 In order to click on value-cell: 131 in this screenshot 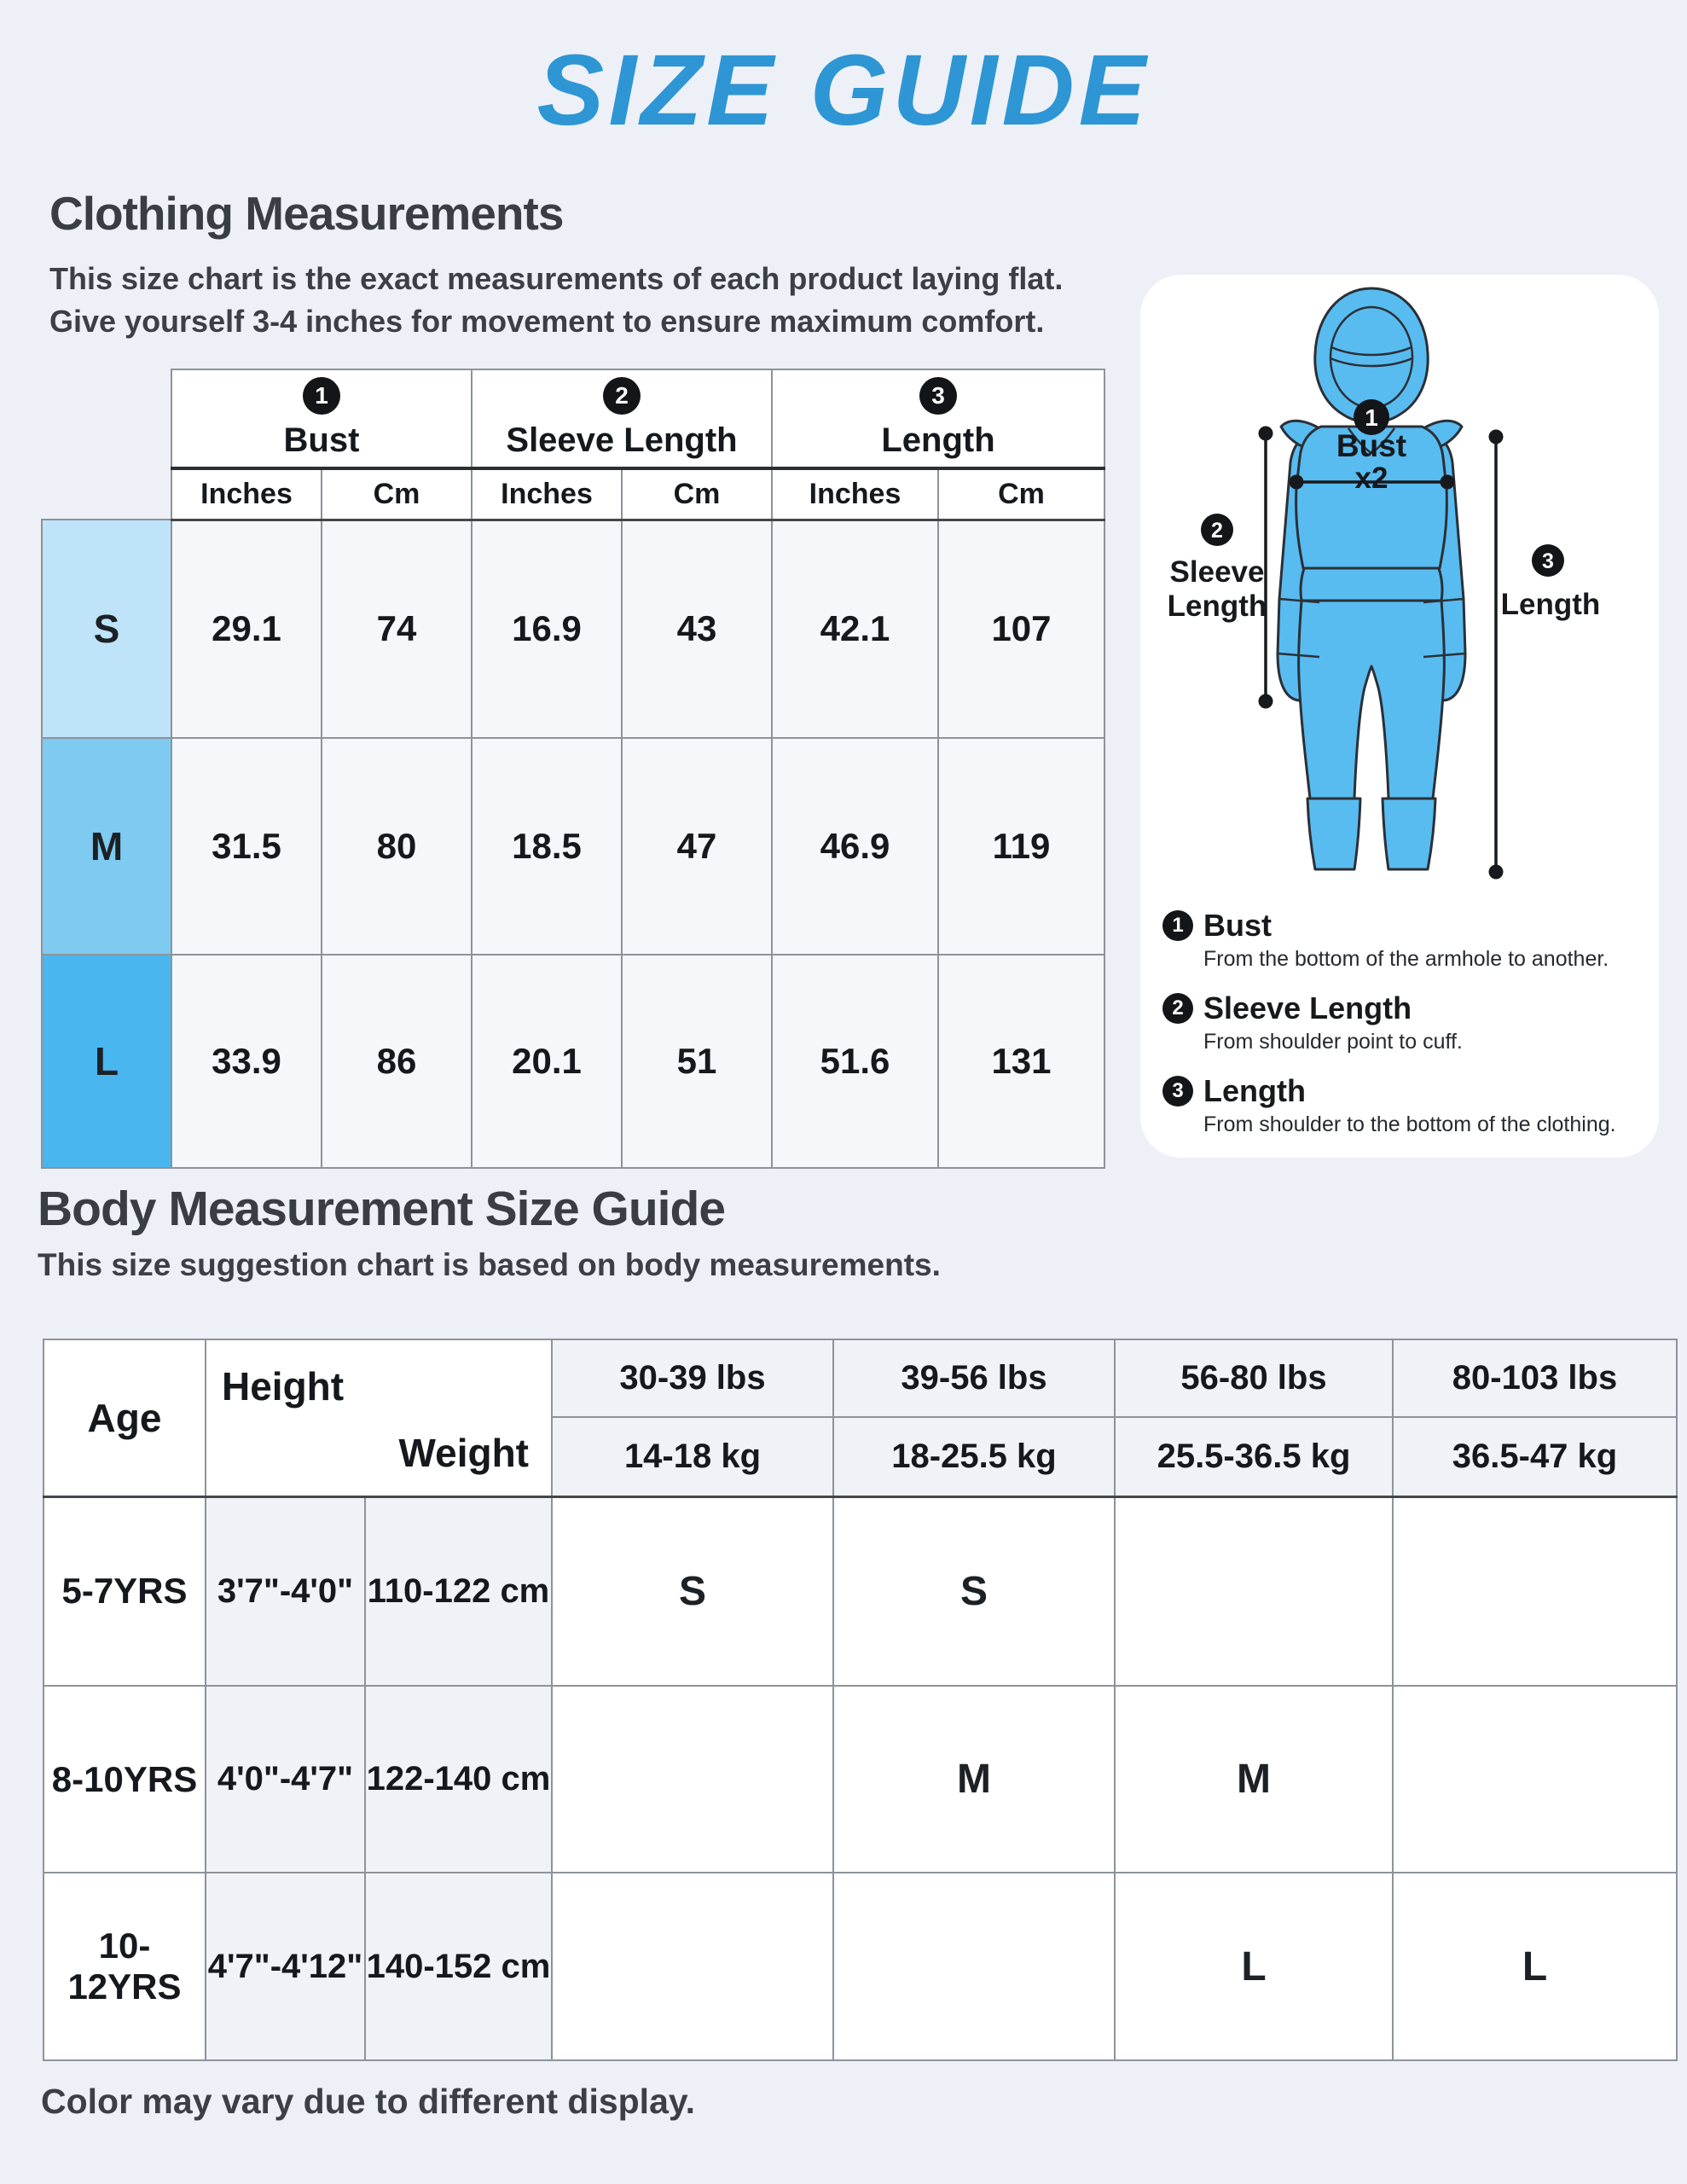, I will do `click(1021, 1061)`.